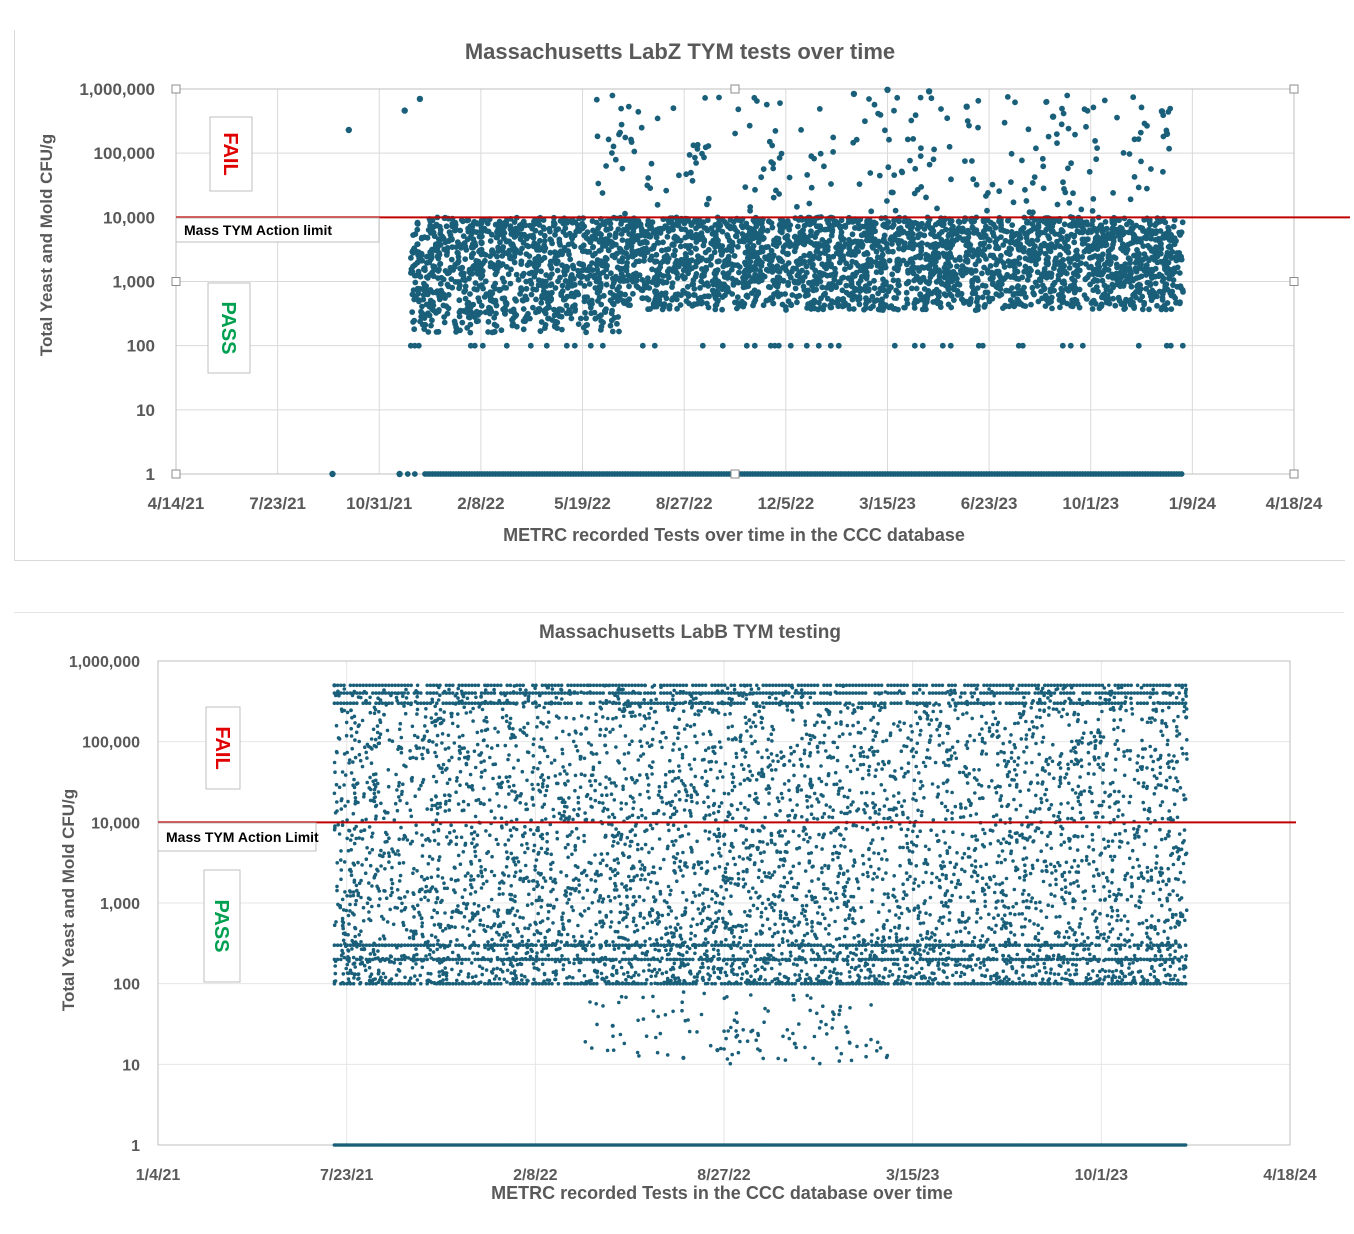 The height and width of the screenshot is (1234, 1354). I want to click on x-tick-label: 6/23/23, so click(989, 503).